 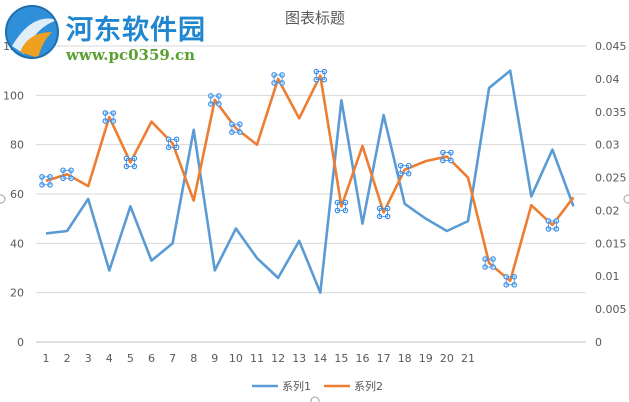 What do you see at coordinates (151, 358) in the screenshot?
I see `x-axis-tick-label: 6` at bounding box center [151, 358].